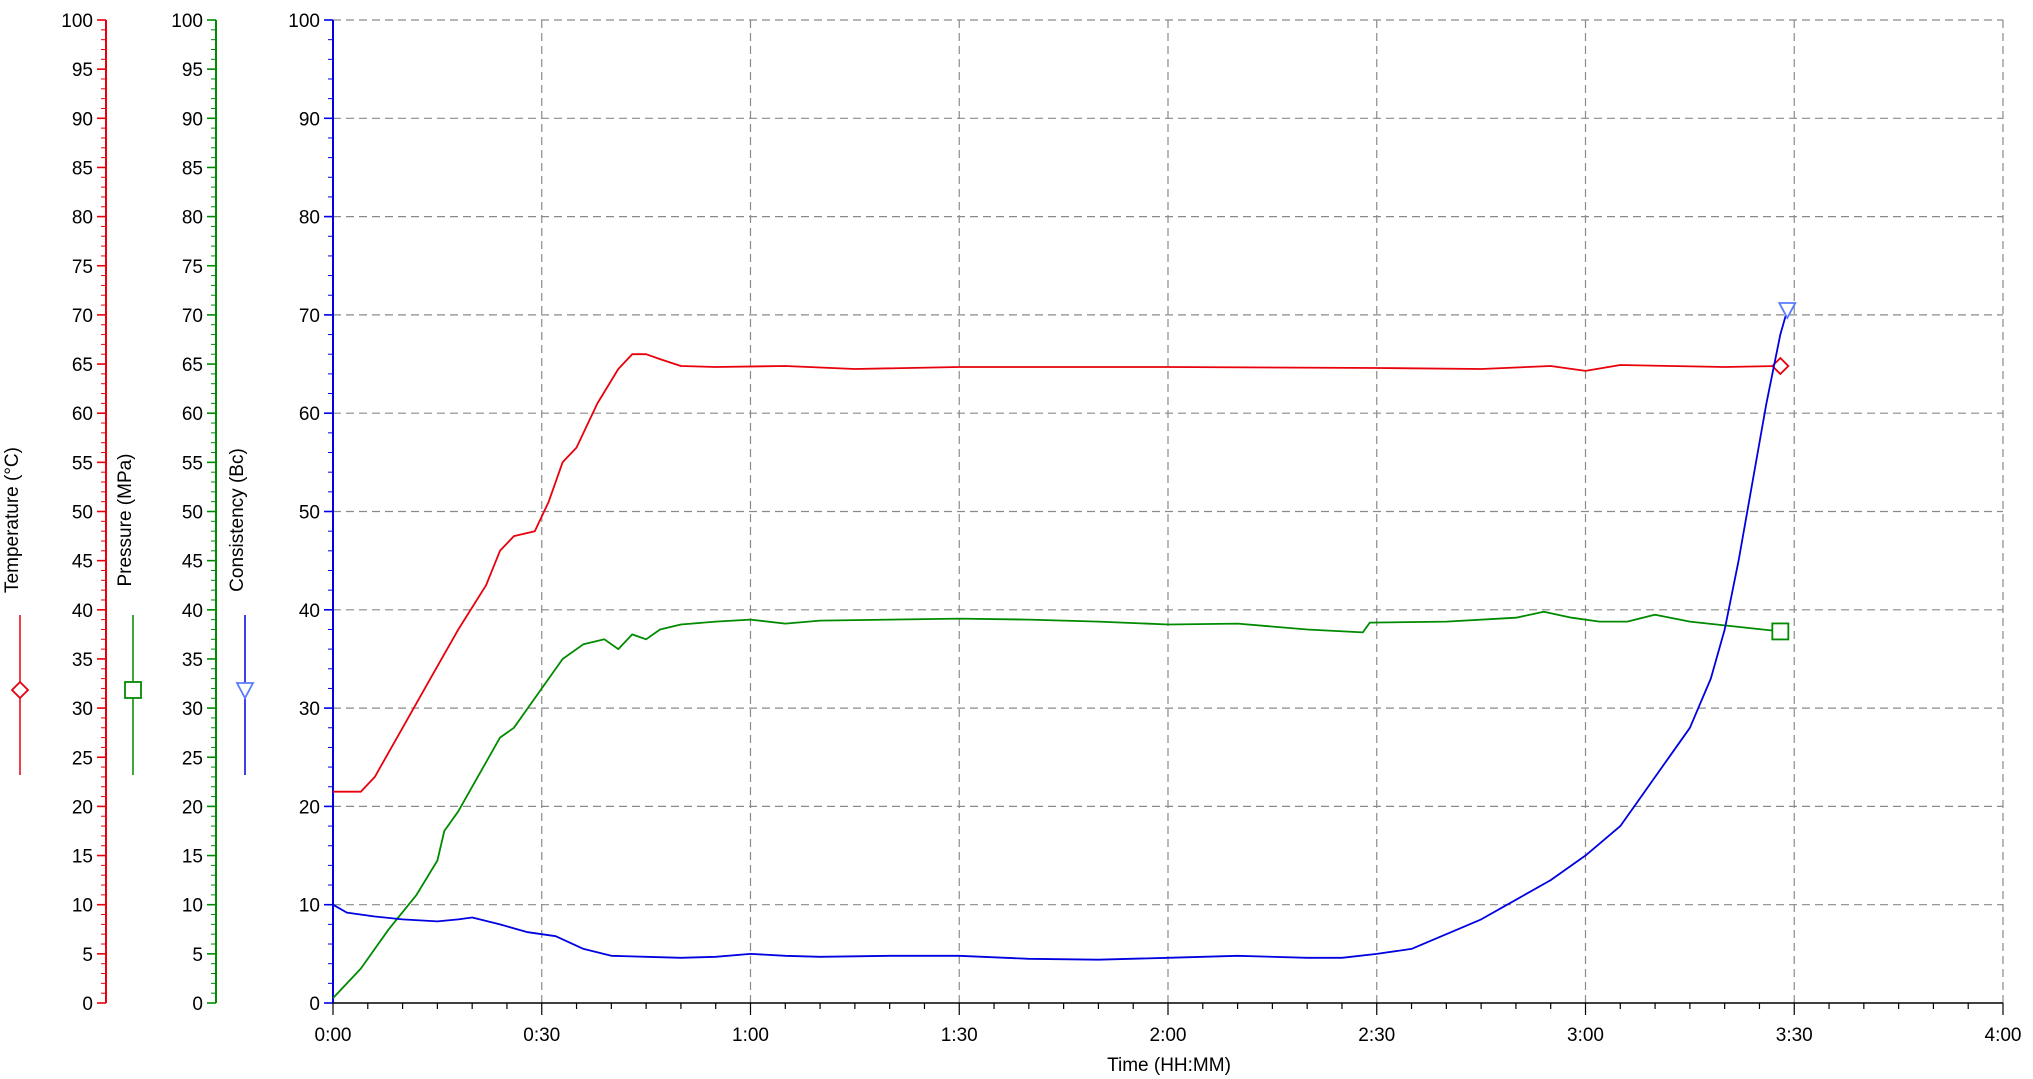 This screenshot has height=1079, width=2033. What do you see at coordinates (1376, 1035) in the screenshot?
I see `x-tick-label: 2:30` at bounding box center [1376, 1035].